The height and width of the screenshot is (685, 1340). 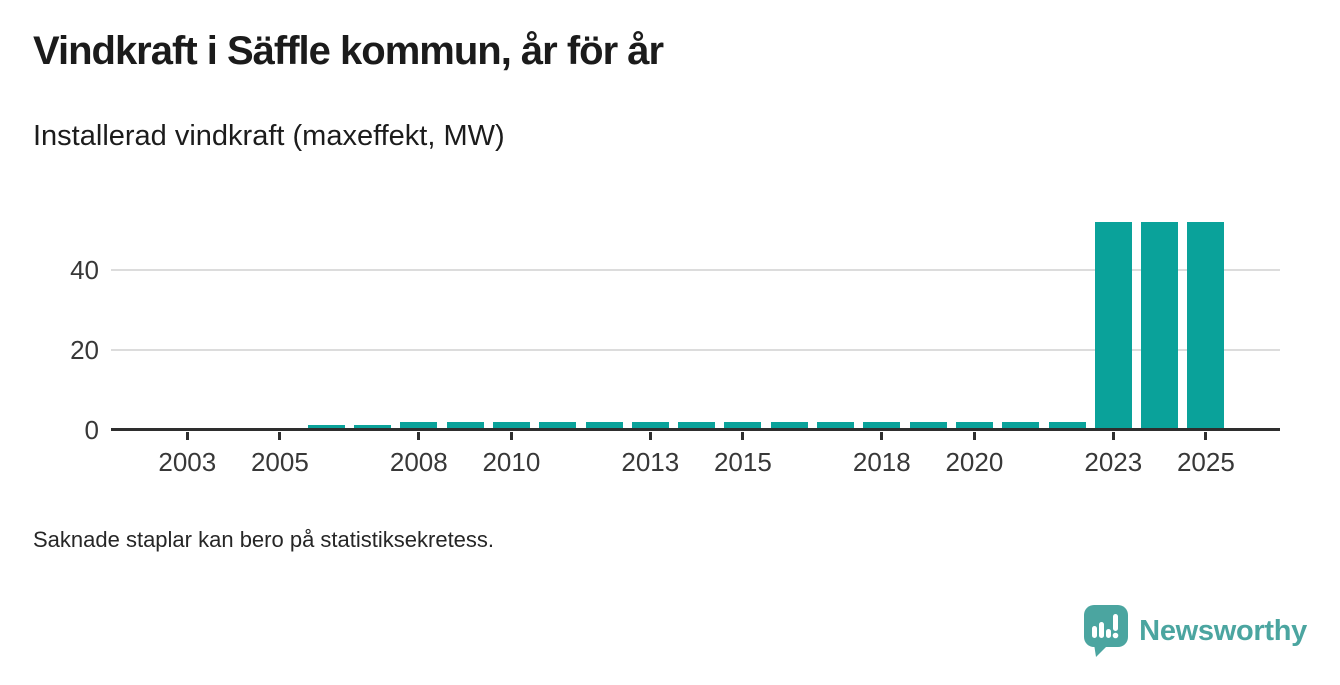 I want to click on bar-2006, so click(x=326, y=427).